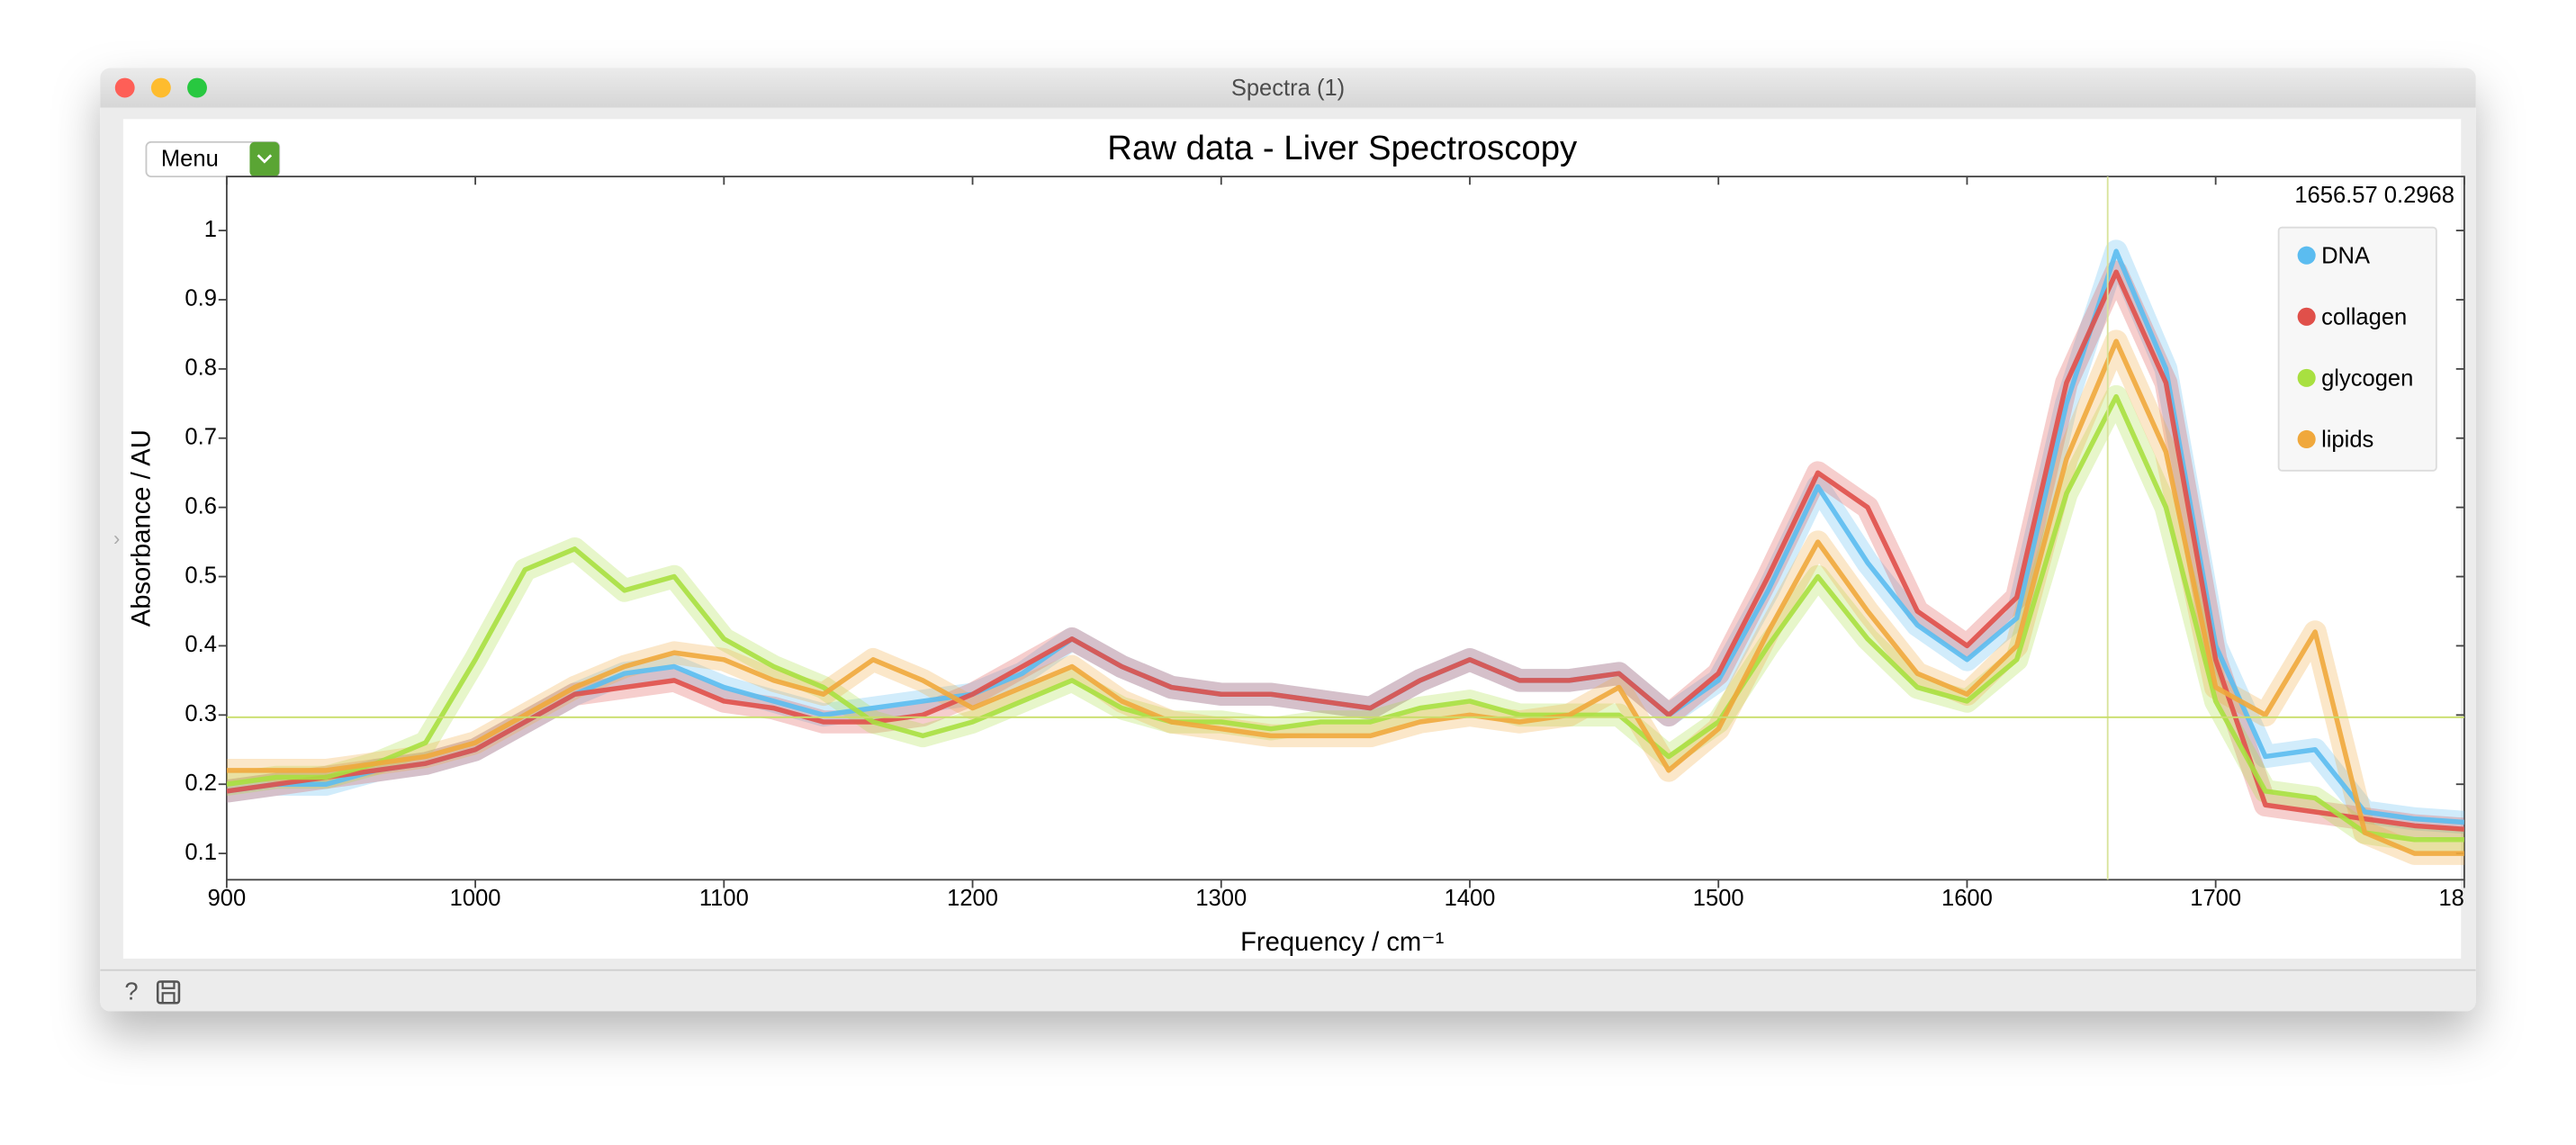  I want to click on y-tick-label: 0.2, so click(201, 783).